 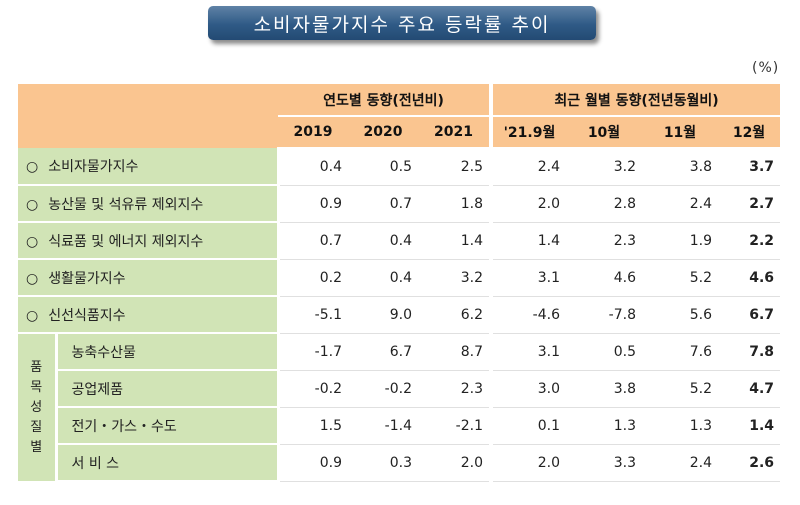 What do you see at coordinates (604, 204) in the screenshot?
I see `value-cell: 2.8` at bounding box center [604, 204].